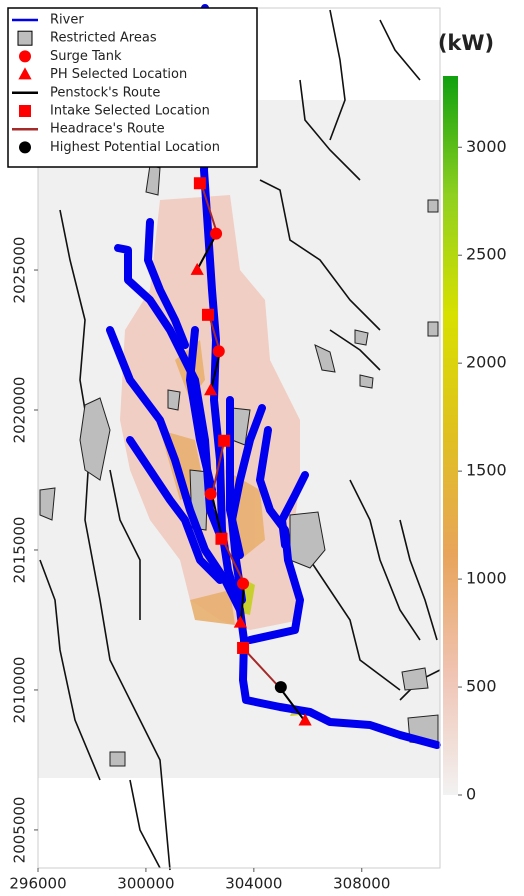 The height and width of the screenshot is (896, 524). What do you see at coordinates (450, 435) in the screenshot?
I see `colorbar` at bounding box center [450, 435].